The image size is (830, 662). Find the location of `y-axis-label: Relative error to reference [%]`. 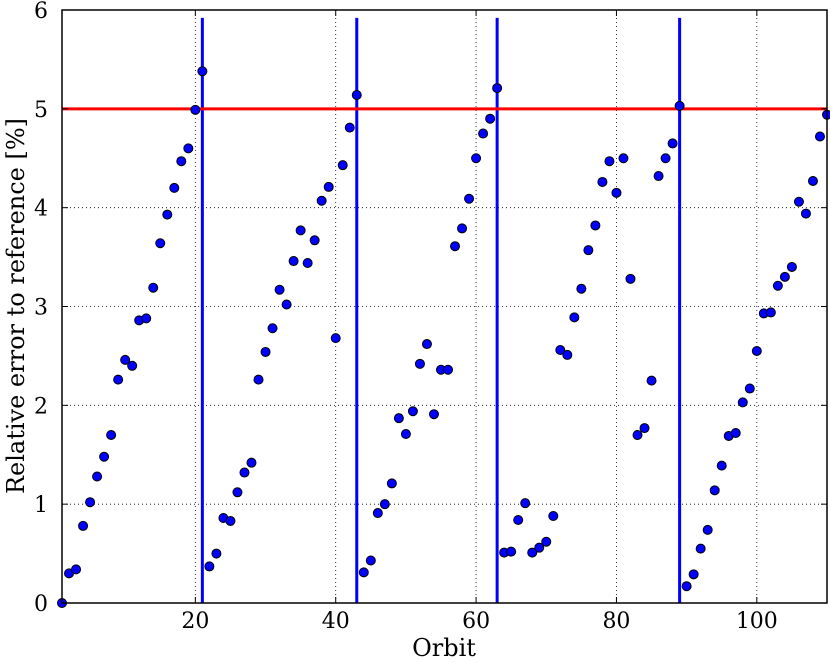

y-axis-label: Relative error to reference [%] is located at coordinates (16, 306).